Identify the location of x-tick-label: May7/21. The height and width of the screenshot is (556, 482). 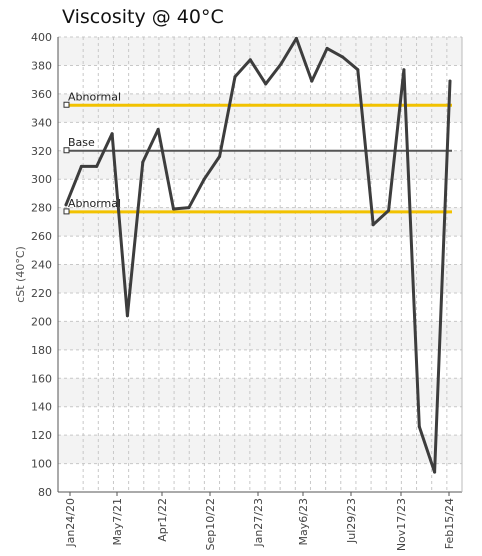
(117, 521).